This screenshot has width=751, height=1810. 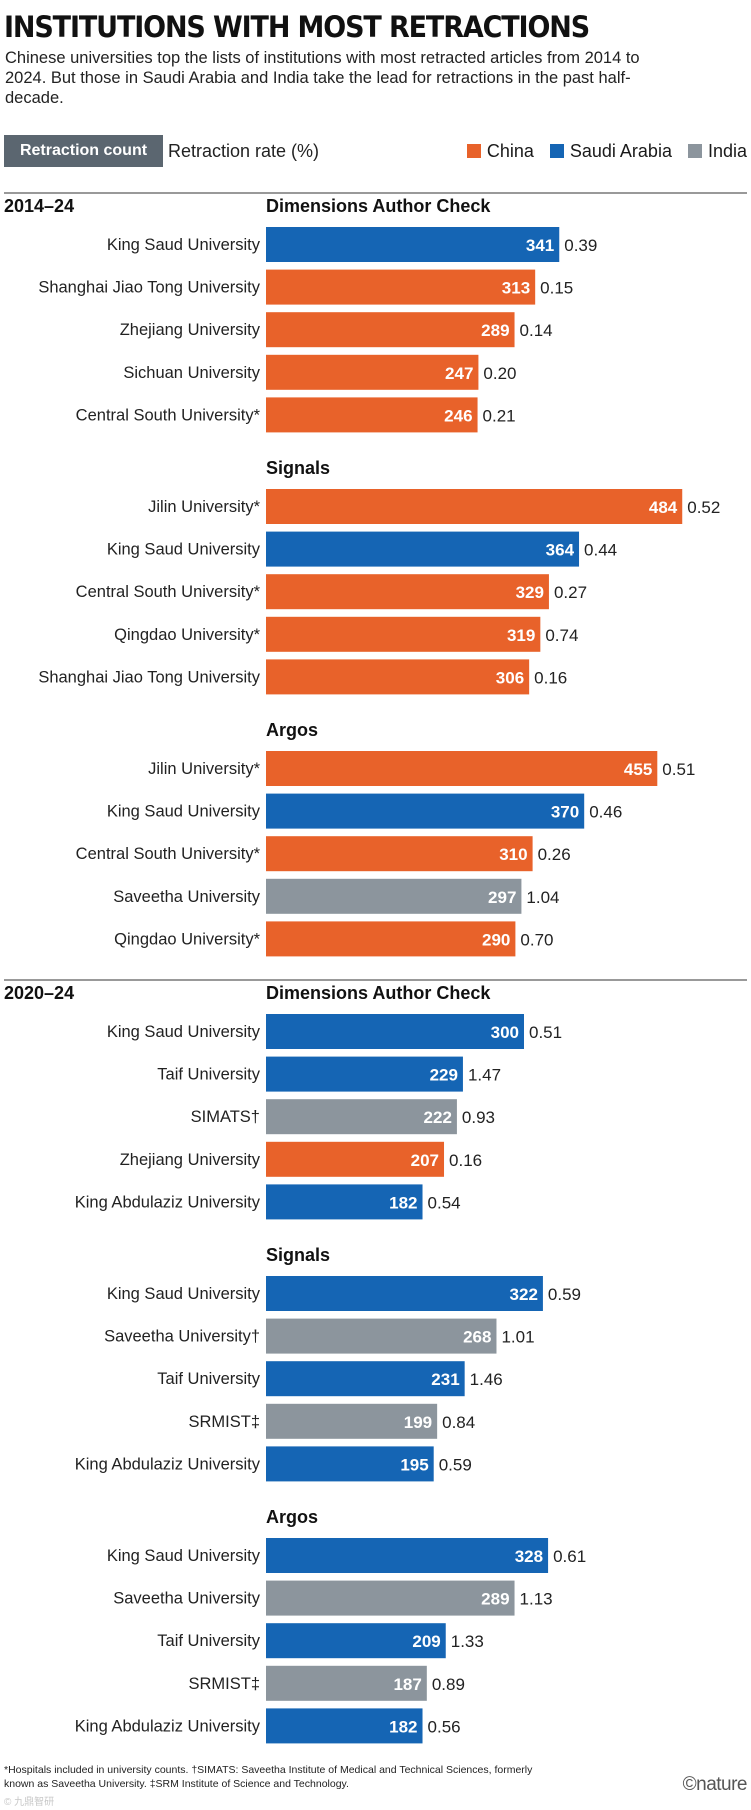 What do you see at coordinates (225, 1117) in the screenshot?
I see `institution-label: SIMATS†` at bounding box center [225, 1117].